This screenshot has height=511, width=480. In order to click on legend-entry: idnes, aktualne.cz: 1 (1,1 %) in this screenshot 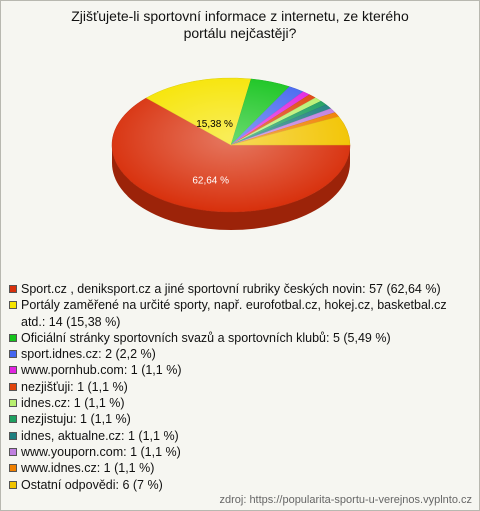, I will do `click(241, 436)`.